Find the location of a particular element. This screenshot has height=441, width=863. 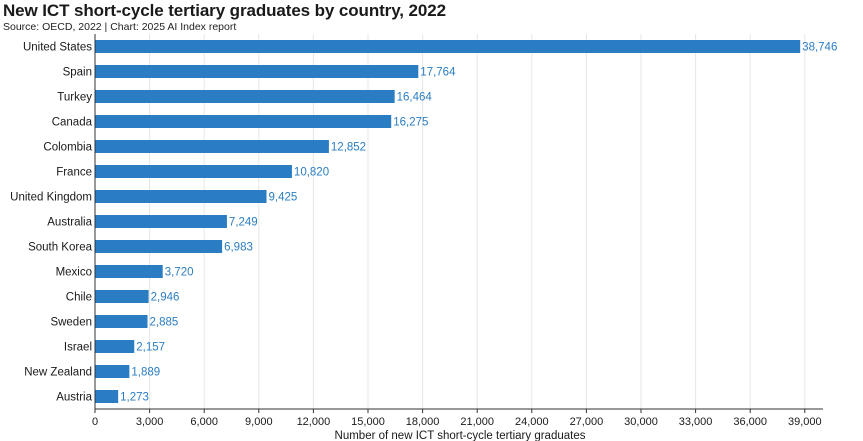

category-label: South Korea is located at coordinates (60, 248).